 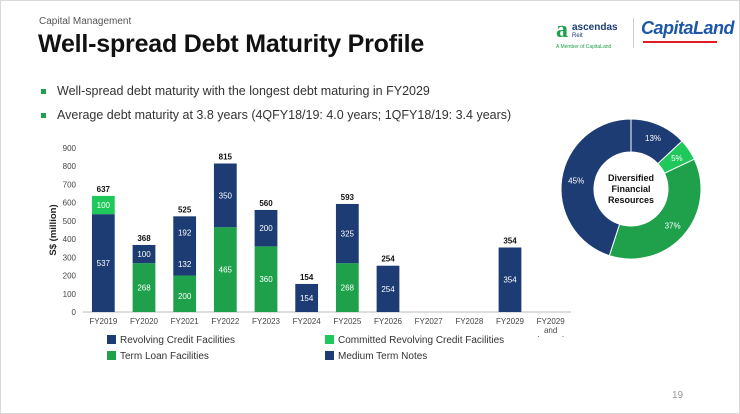 I want to click on segment-label: 465, so click(x=226, y=270).